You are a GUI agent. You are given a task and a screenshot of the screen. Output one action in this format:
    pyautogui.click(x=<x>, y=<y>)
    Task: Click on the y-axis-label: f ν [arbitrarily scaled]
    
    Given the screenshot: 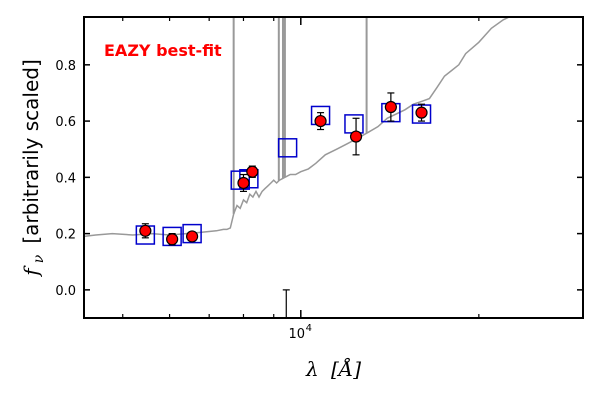 What is the action you would take?
    pyautogui.click(x=33, y=168)
    